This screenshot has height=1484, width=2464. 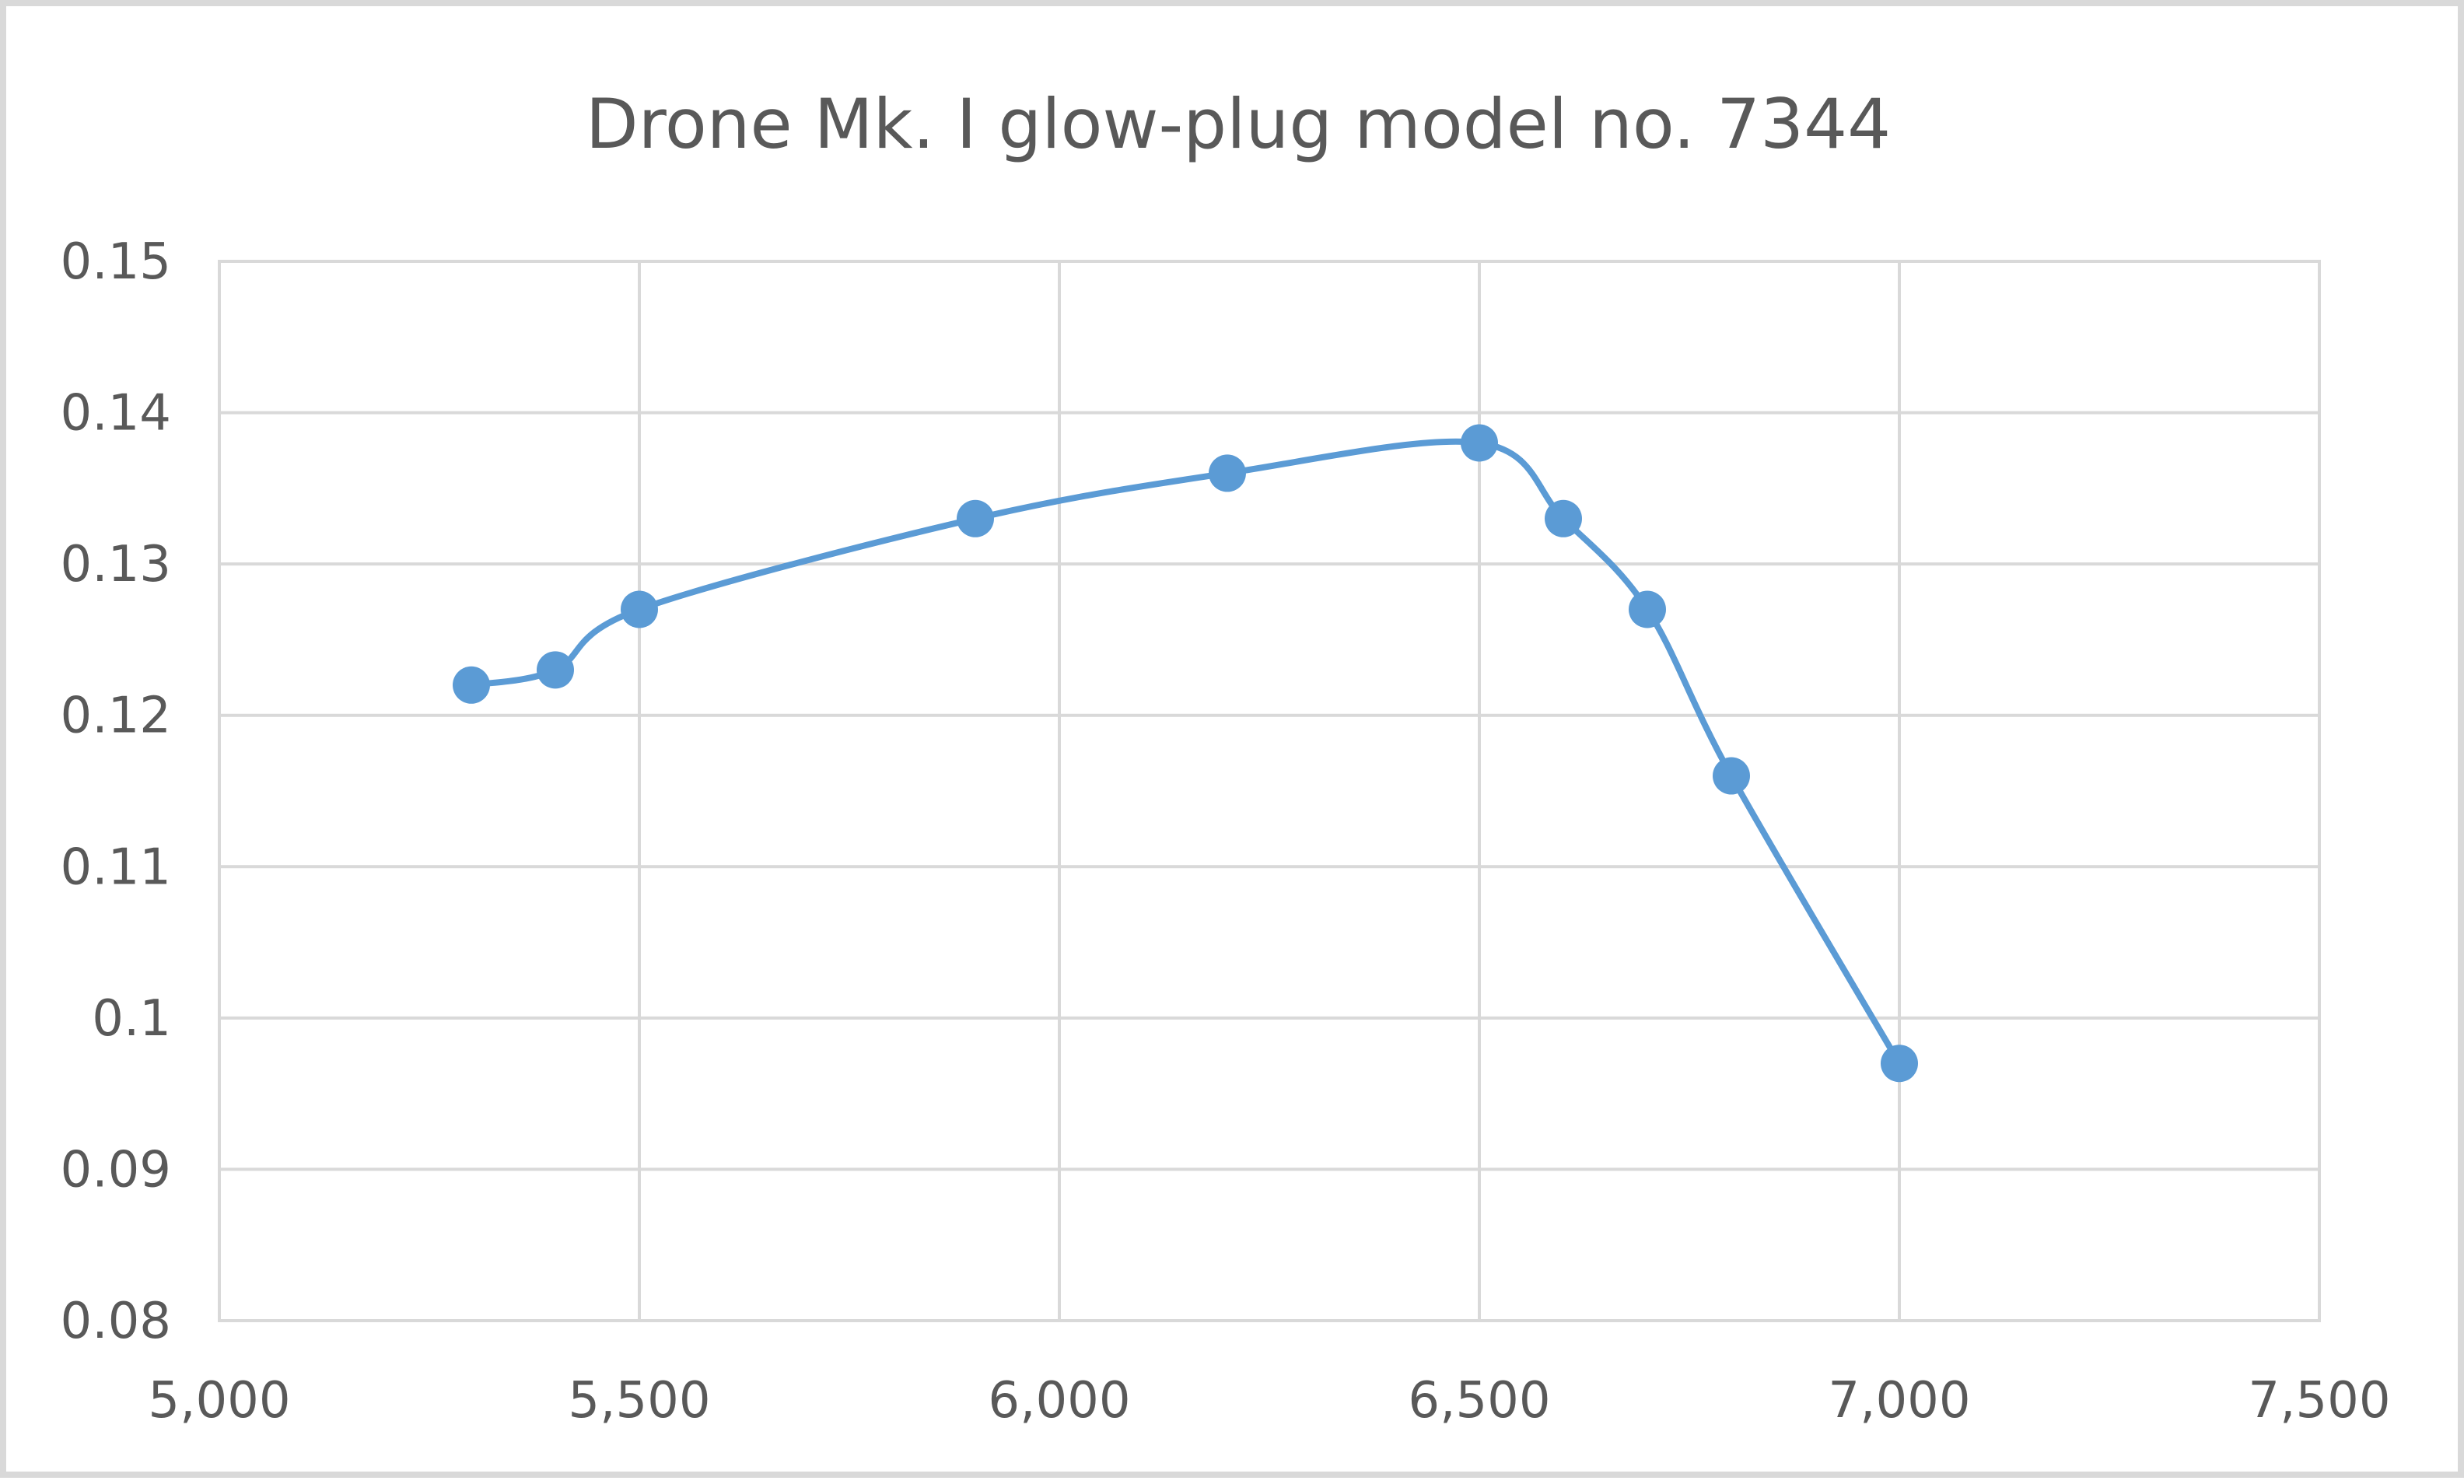 I want to click on y-tick-label: 0.13, so click(x=117, y=564).